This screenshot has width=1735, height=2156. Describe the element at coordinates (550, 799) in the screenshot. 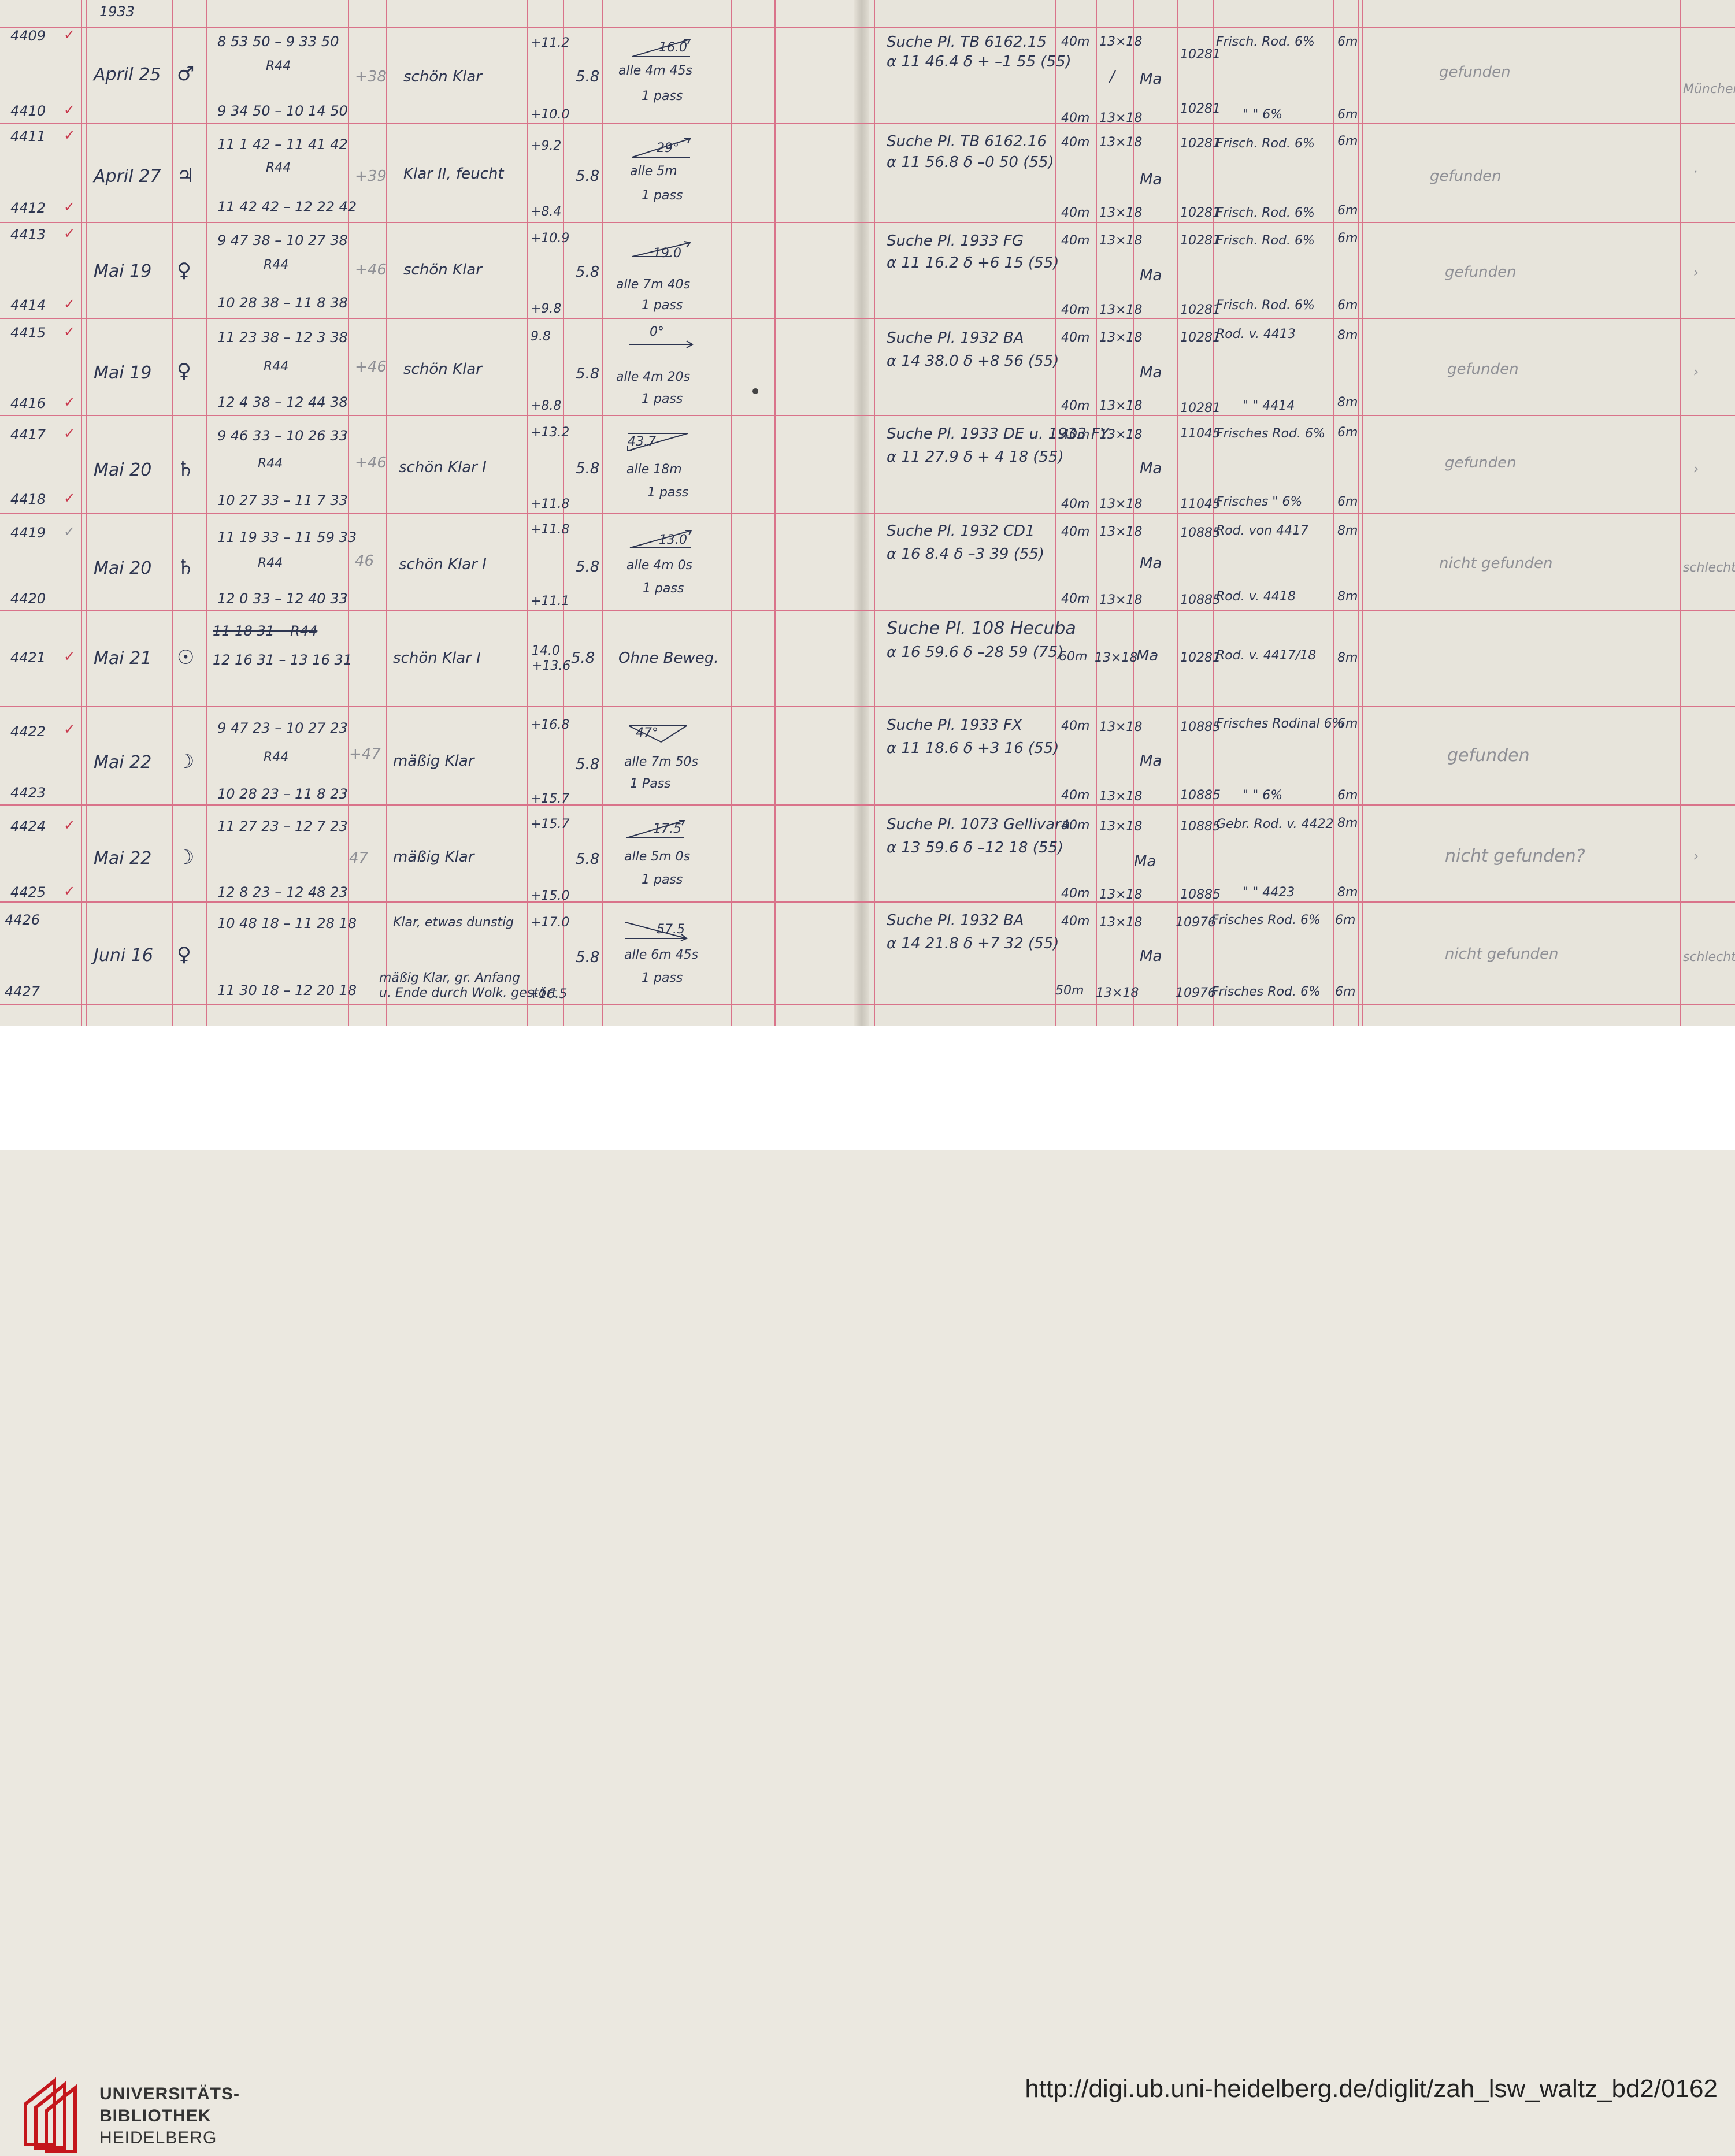

I see `temperature-second: +15.7` at that location.